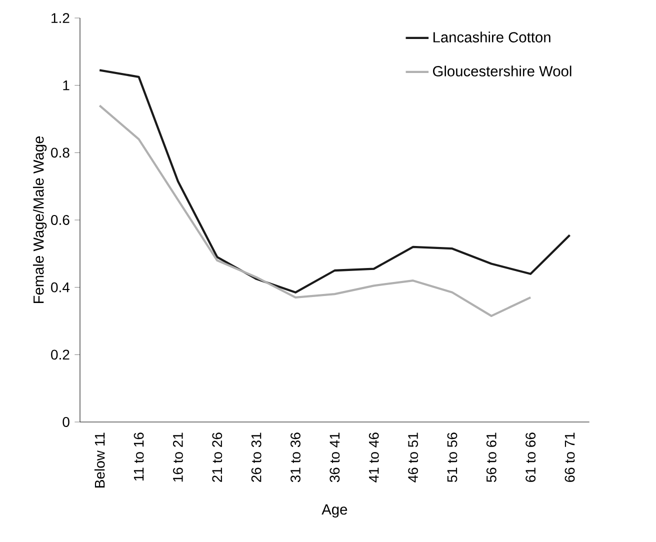 This screenshot has width=656, height=542. What do you see at coordinates (335, 511) in the screenshot?
I see `x-axis-title: Age` at bounding box center [335, 511].